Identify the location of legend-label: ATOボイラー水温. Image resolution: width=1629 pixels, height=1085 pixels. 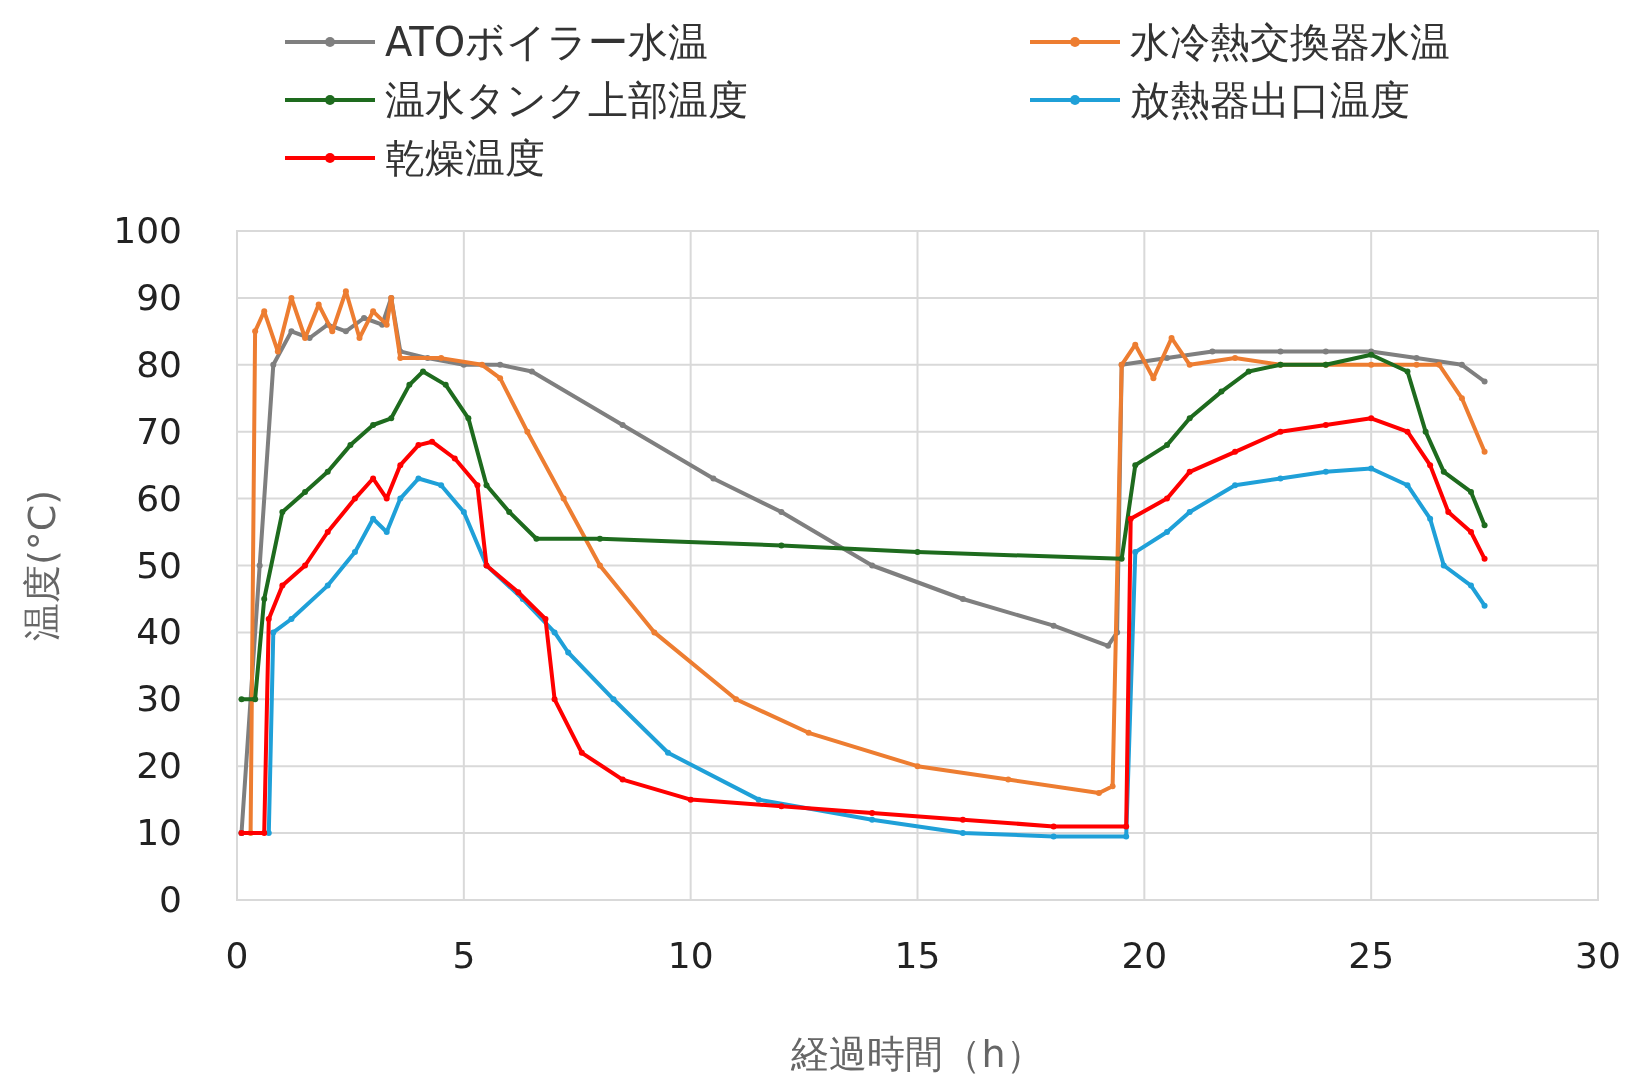
(547, 42).